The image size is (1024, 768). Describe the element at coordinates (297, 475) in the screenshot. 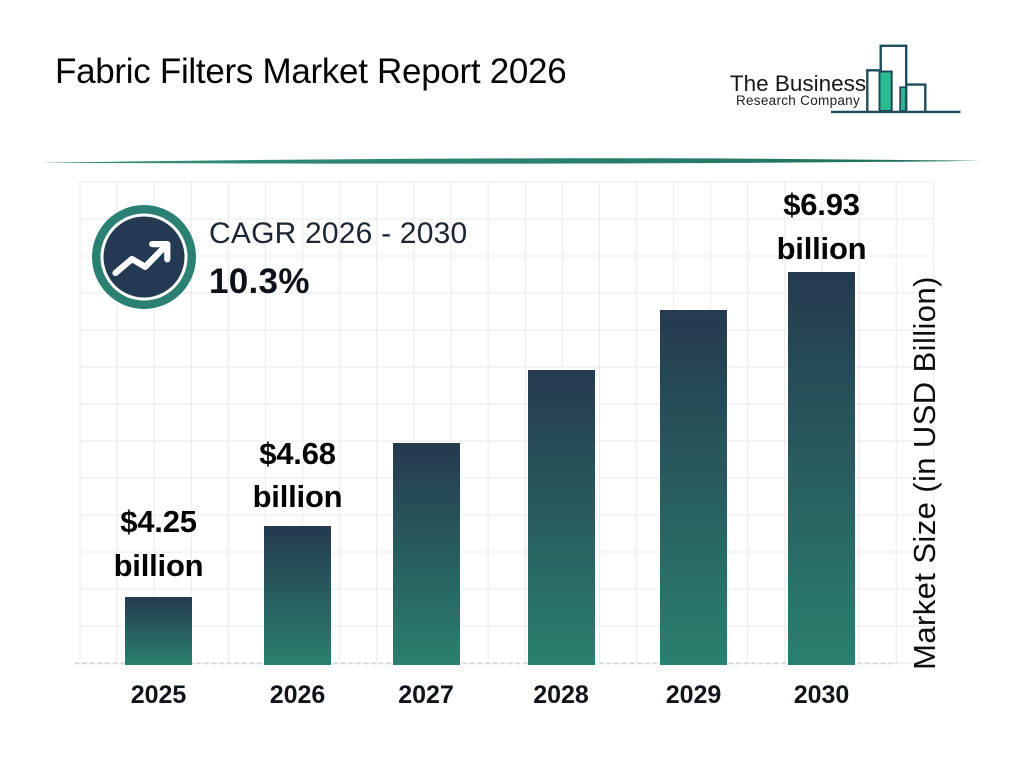

I see `value-label-2026: $4.68 billion` at that location.